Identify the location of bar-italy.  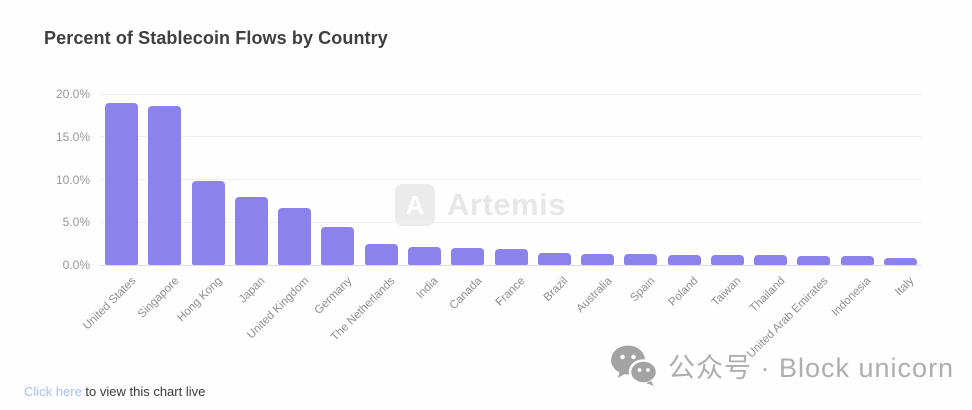
(900, 261).